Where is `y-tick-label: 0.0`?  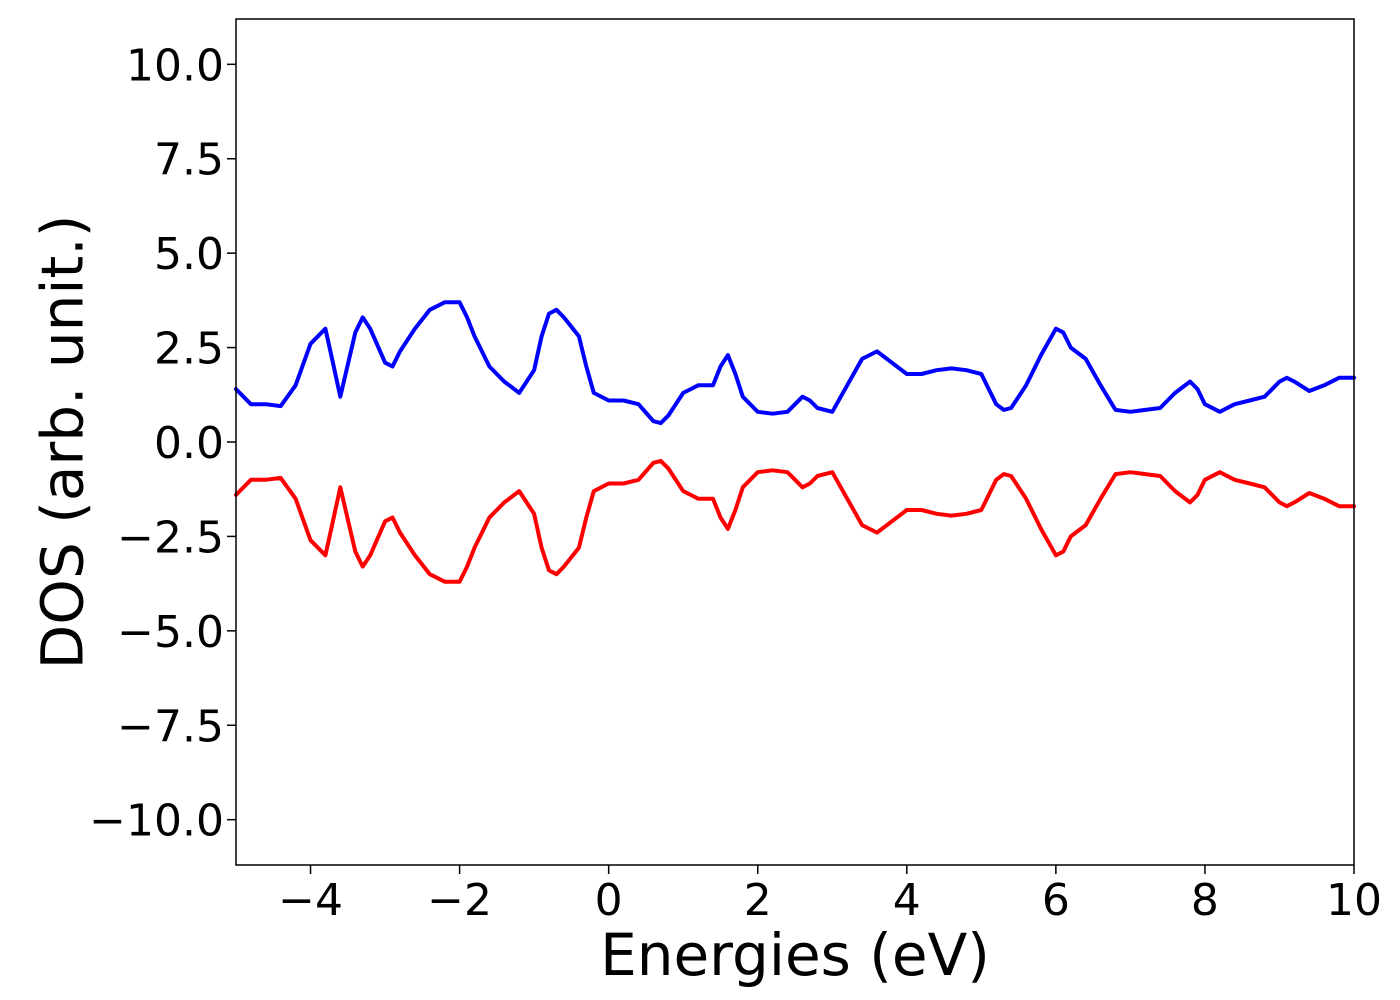
y-tick-label: 0.0 is located at coordinates (189, 443).